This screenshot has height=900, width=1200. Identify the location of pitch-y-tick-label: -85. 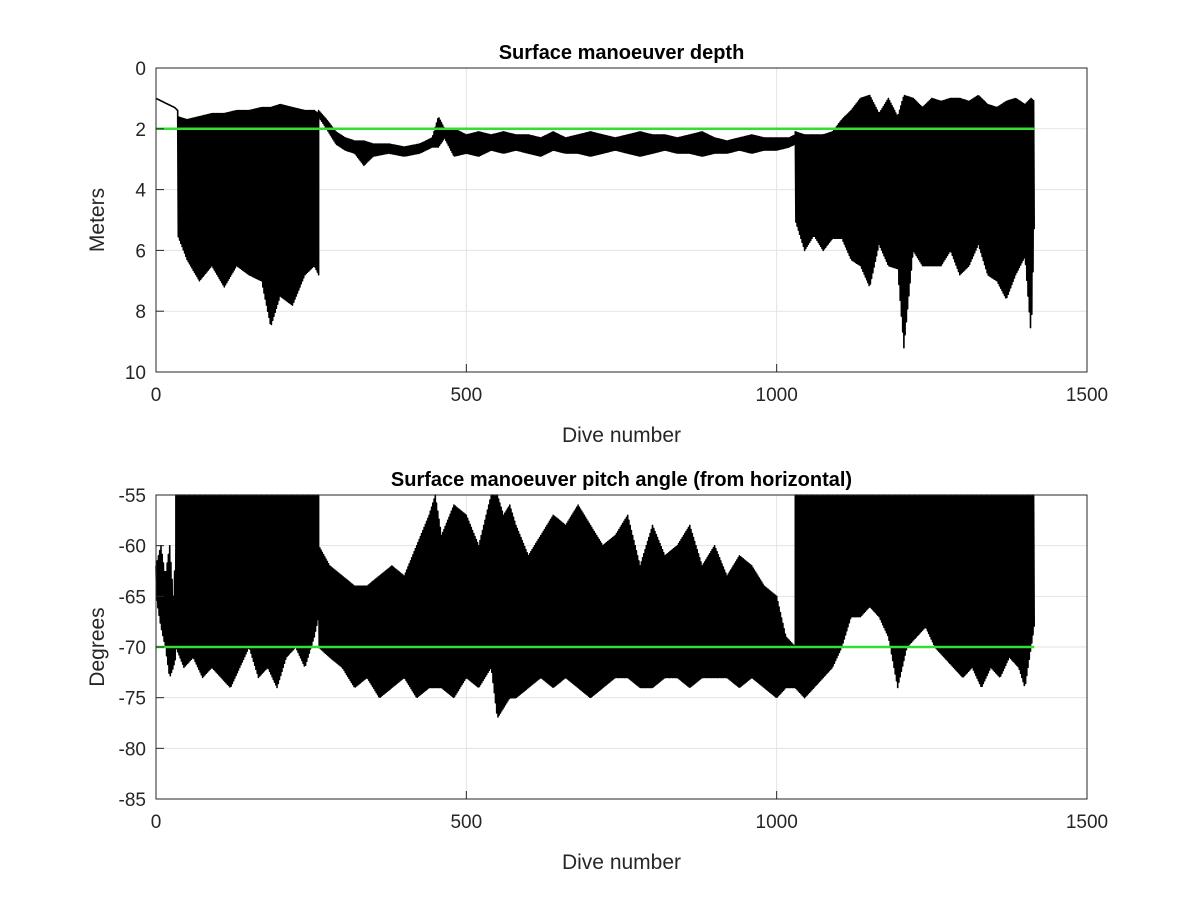
(132, 800).